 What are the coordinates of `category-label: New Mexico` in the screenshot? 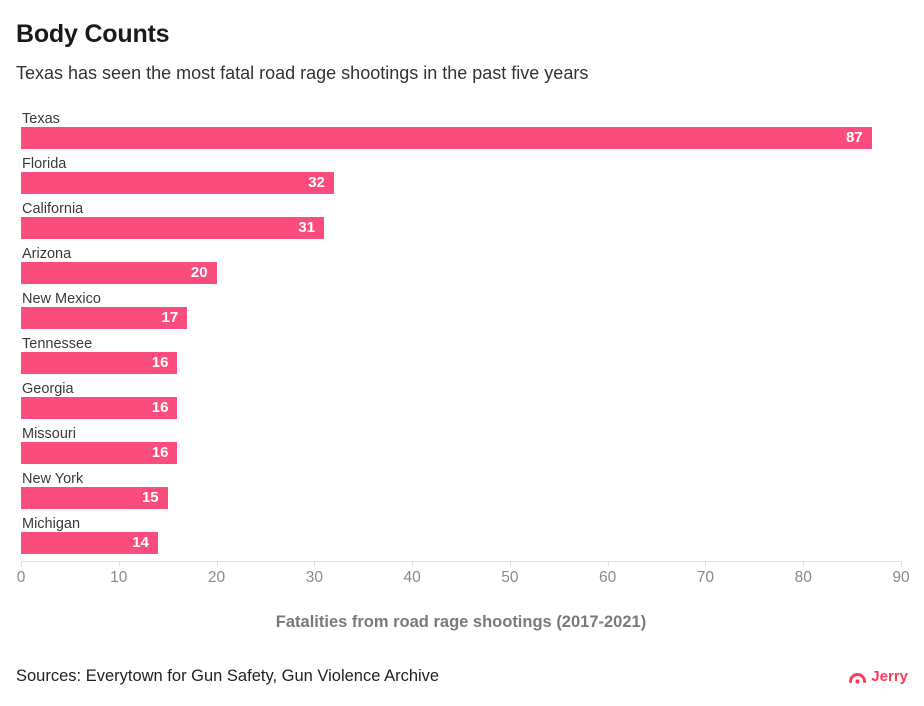 It's located at (61, 299).